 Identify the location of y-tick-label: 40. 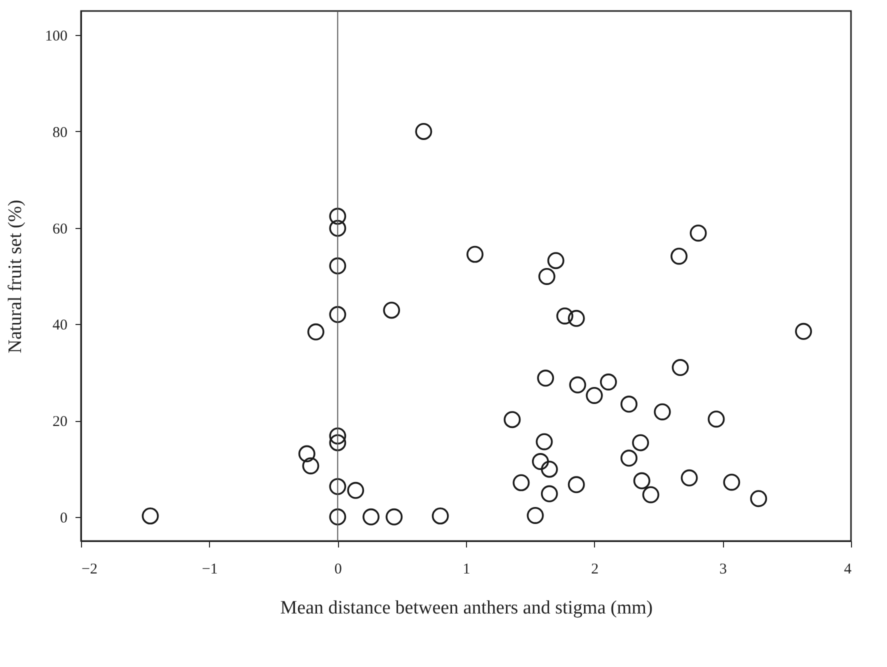
(60, 326).